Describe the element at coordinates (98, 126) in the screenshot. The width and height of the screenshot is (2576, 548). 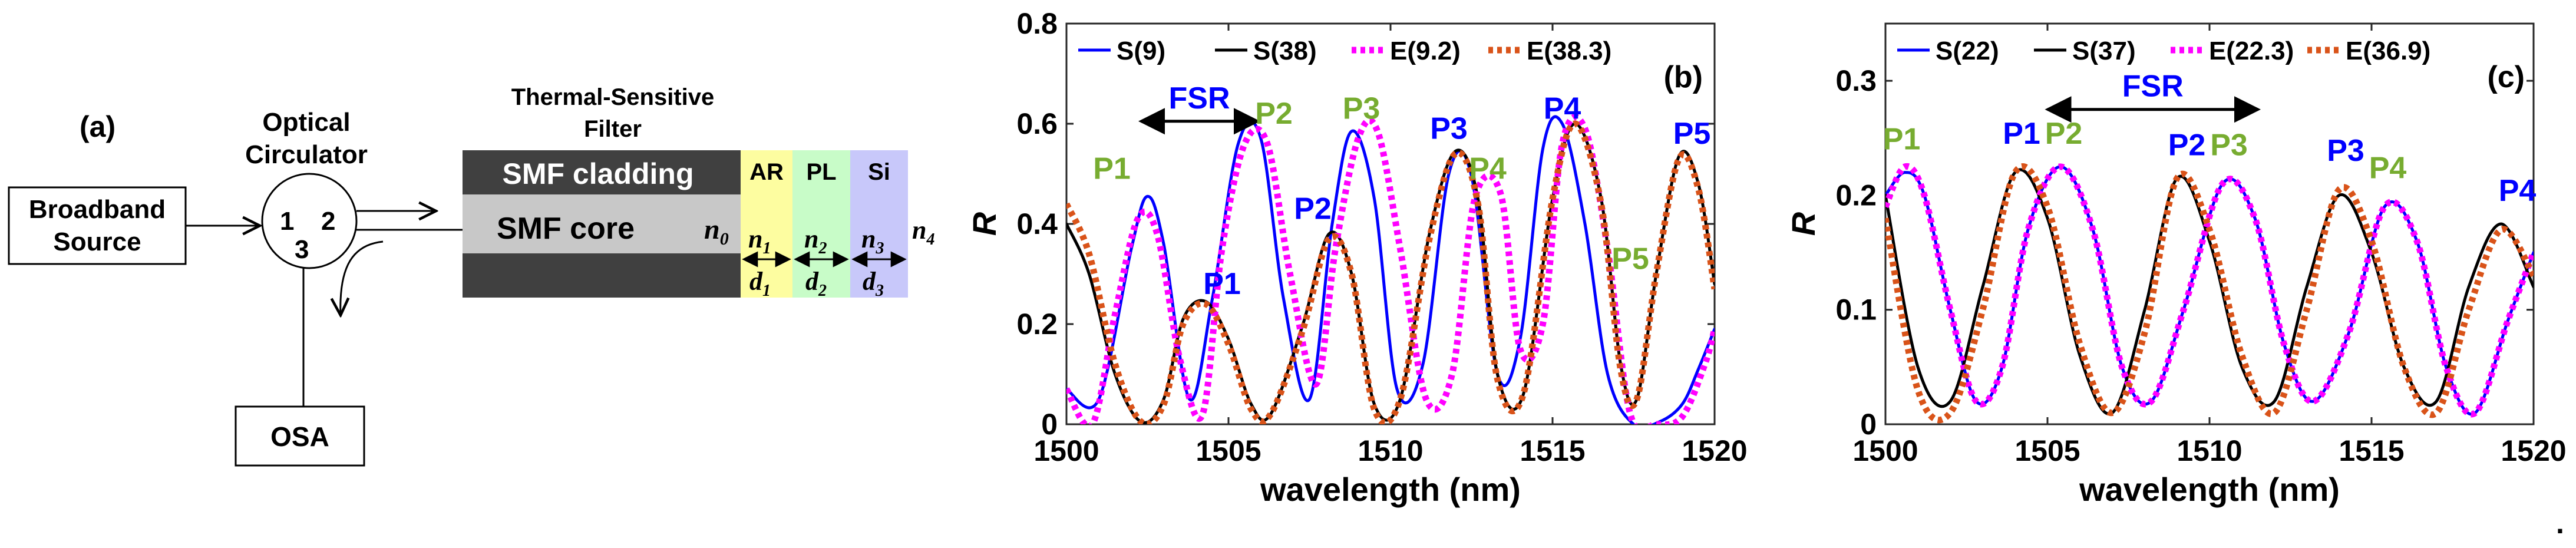
I see `panel-a-label: (a)` at that location.